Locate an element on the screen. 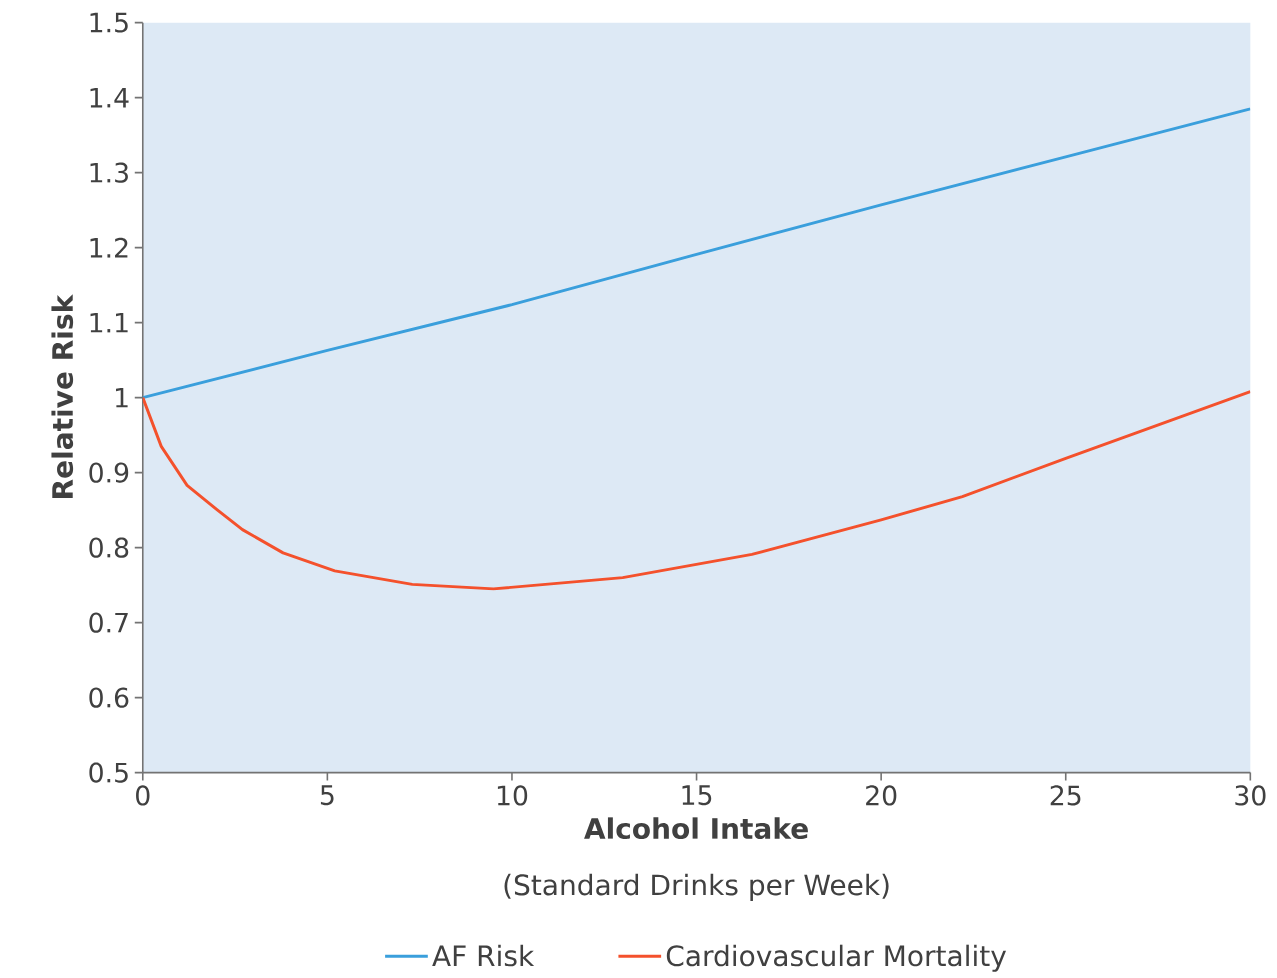 Image resolution: width=1277 pixels, height=978 pixels. x-tick-label: 20 is located at coordinates (881, 795).